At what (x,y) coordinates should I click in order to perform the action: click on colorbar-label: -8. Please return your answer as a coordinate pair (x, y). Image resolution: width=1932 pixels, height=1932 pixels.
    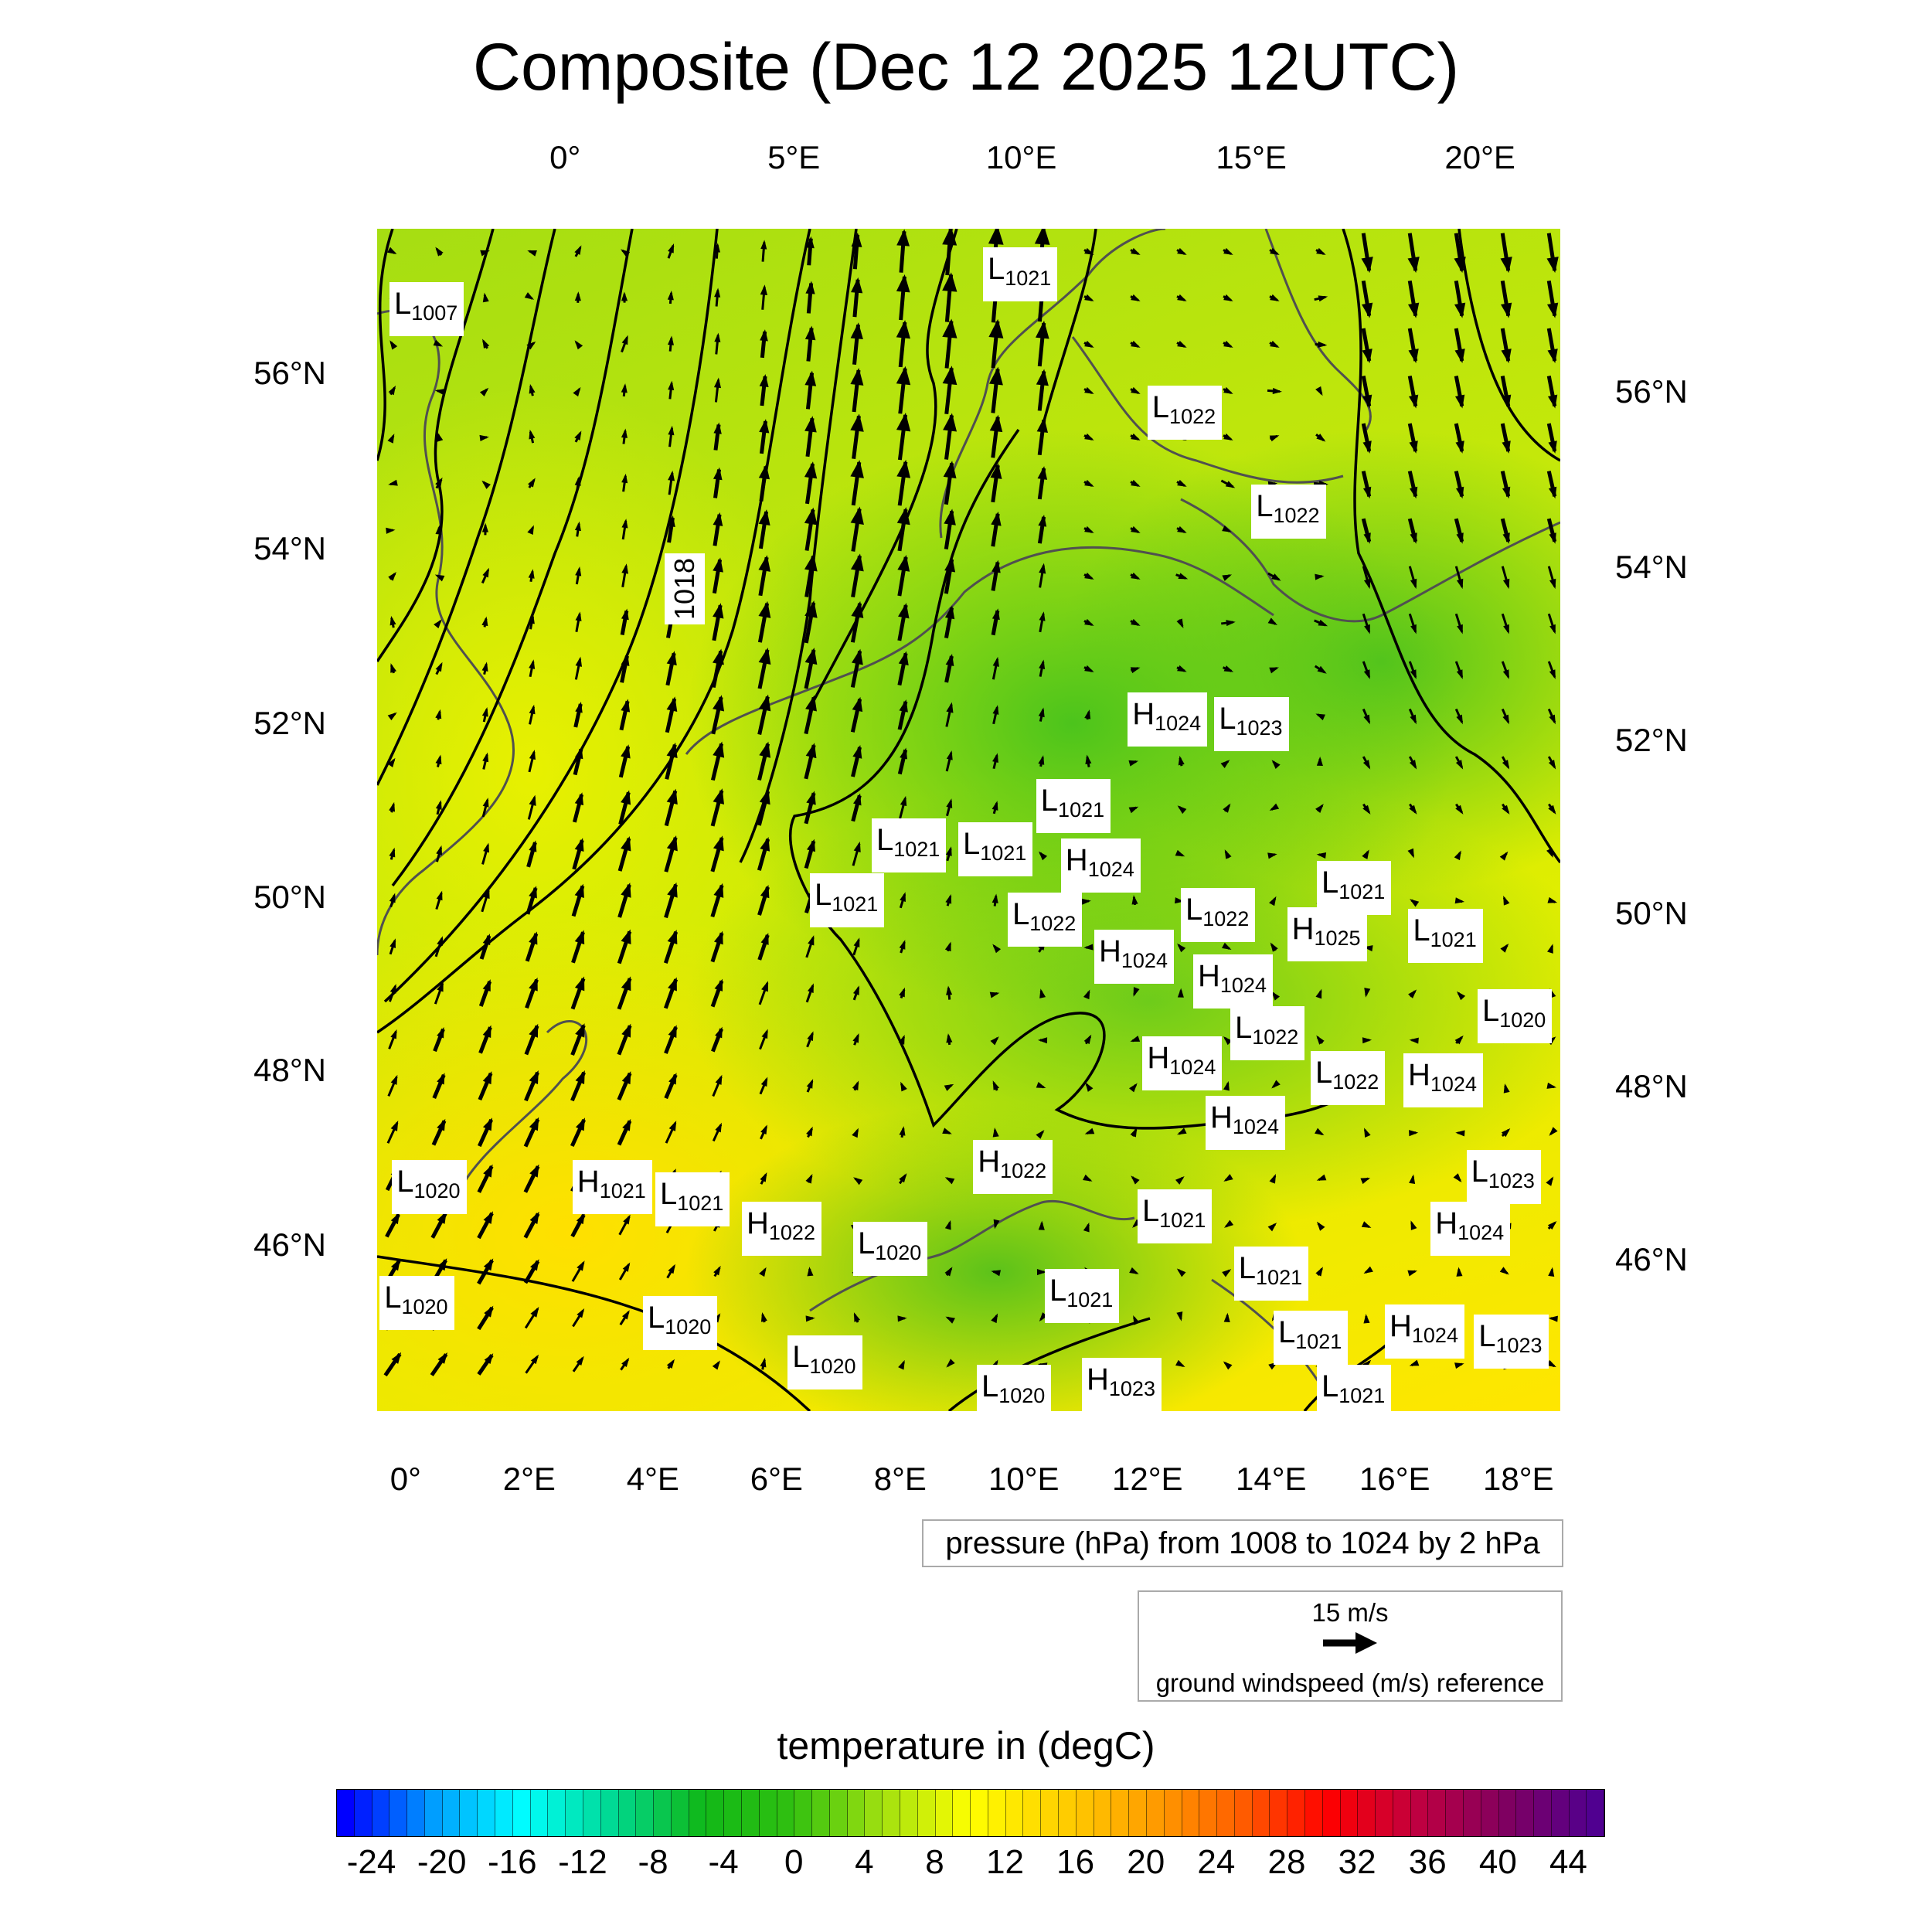
    Looking at the image, I should click on (653, 1862).